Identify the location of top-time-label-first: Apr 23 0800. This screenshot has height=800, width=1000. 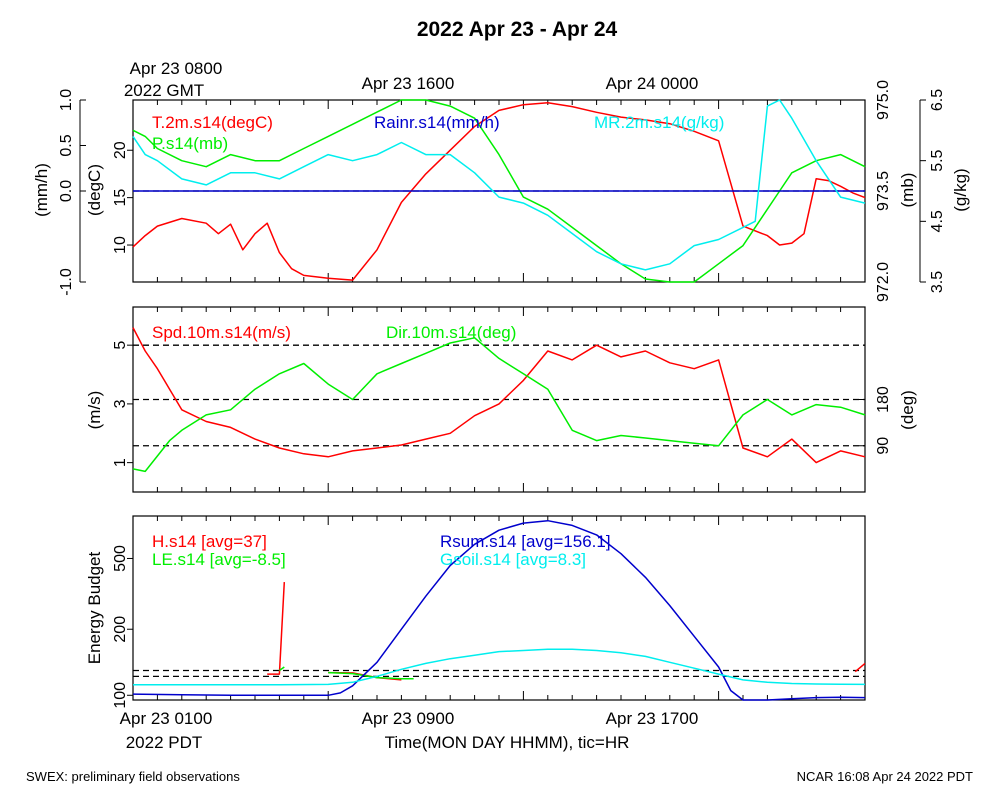
(176, 68).